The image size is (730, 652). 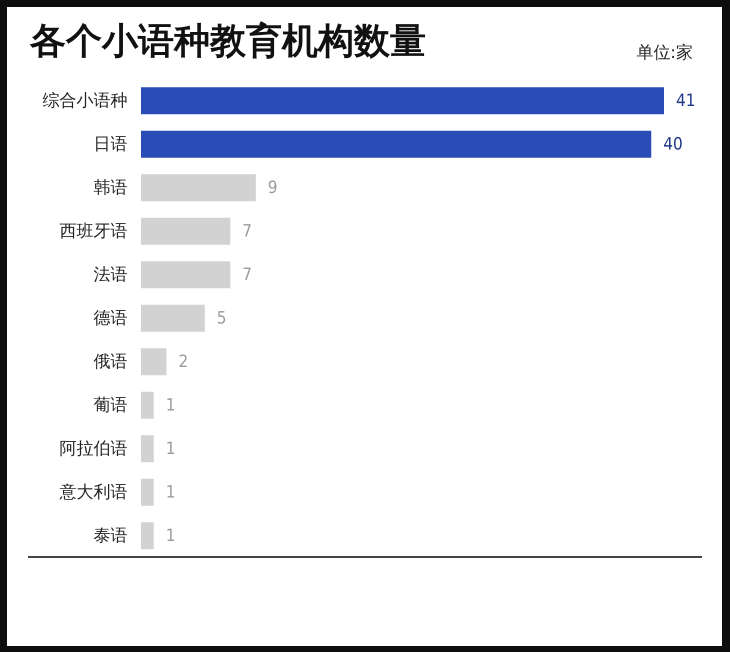 I want to click on y-tick-label: 阿拉伯语, so click(x=94, y=448).